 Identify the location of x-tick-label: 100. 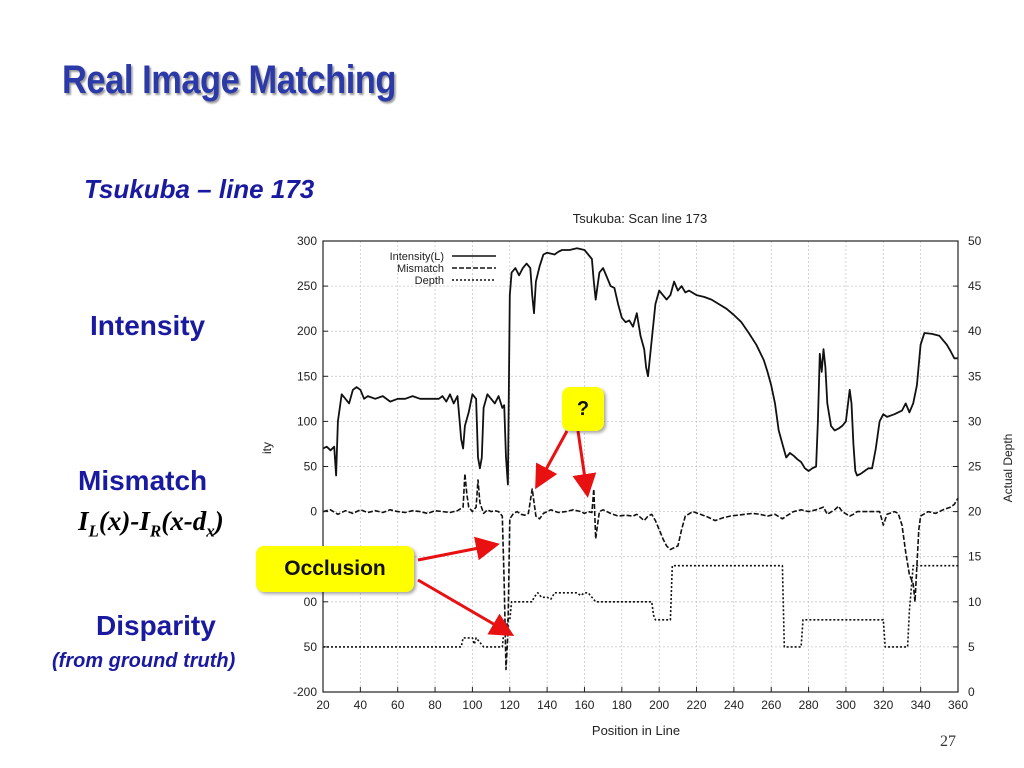
(472, 705).